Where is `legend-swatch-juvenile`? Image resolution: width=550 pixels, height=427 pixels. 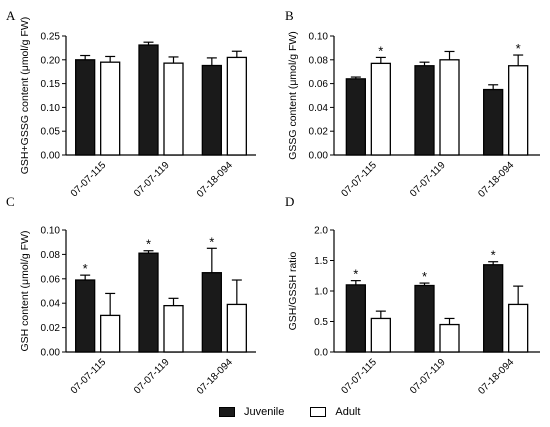 legend-swatch-juvenile is located at coordinates (227, 412).